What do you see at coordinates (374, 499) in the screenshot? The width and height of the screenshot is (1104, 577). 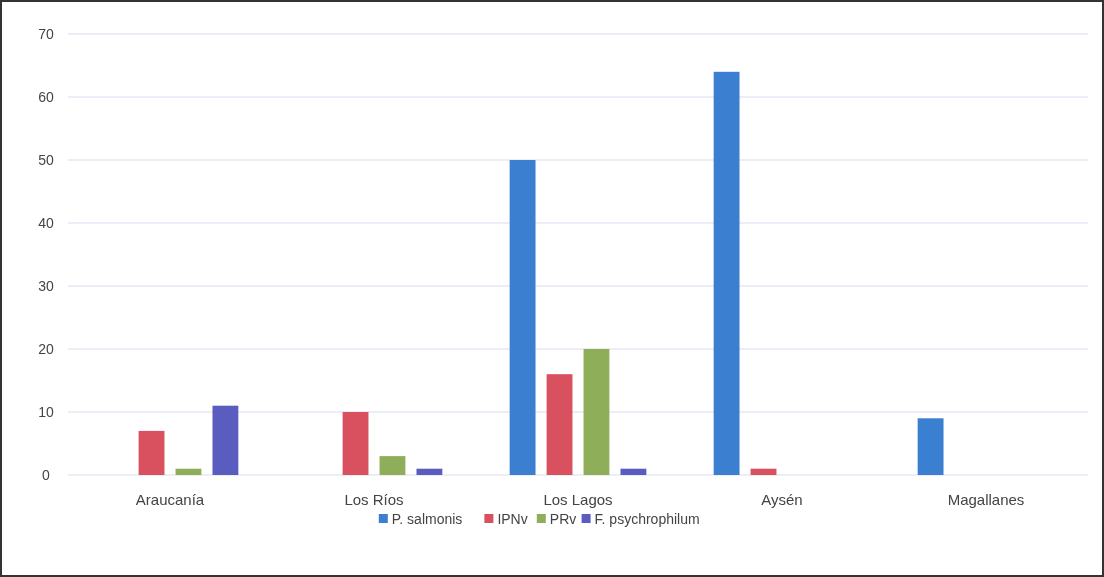 I see `x-tick-label: Los Ríos` at bounding box center [374, 499].